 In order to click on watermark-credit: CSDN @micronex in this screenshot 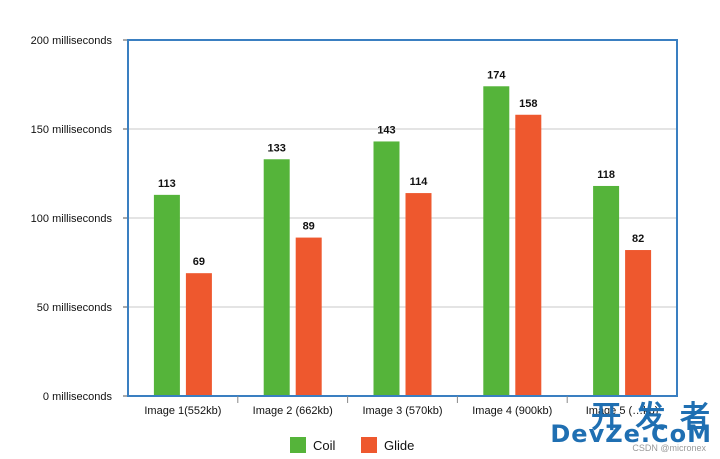, I will do `click(669, 448)`.